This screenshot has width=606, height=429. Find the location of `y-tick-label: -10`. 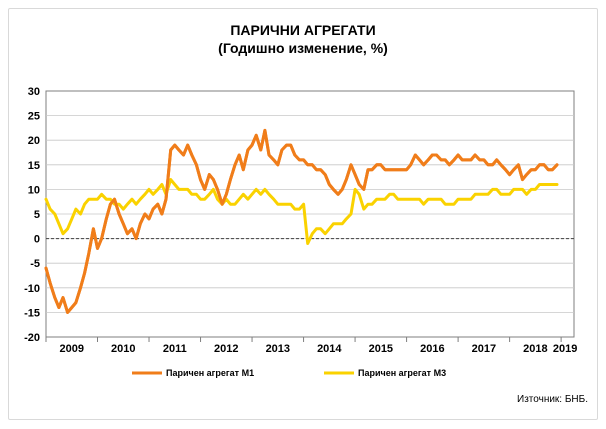

y-tick-label: -10 is located at coordinates (32, 289).